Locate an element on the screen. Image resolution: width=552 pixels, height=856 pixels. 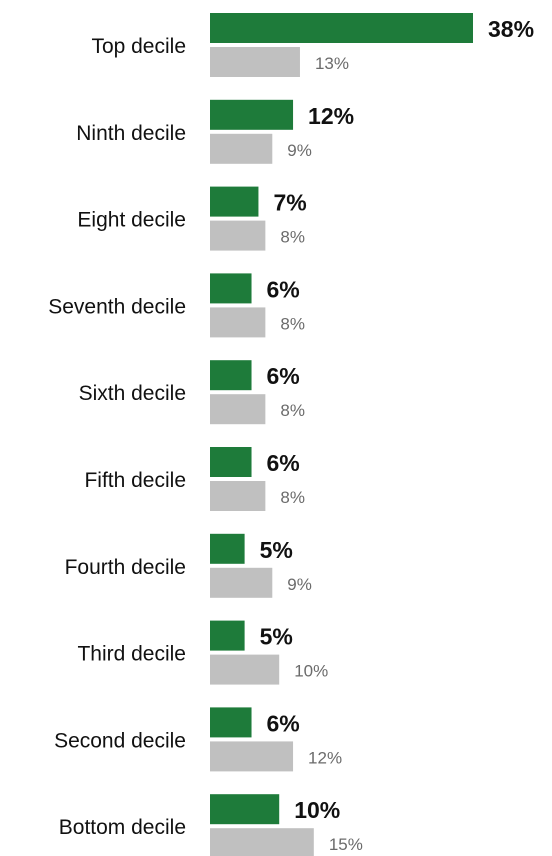
value-label-secondary: 13% is located at coordinates (332, 63).